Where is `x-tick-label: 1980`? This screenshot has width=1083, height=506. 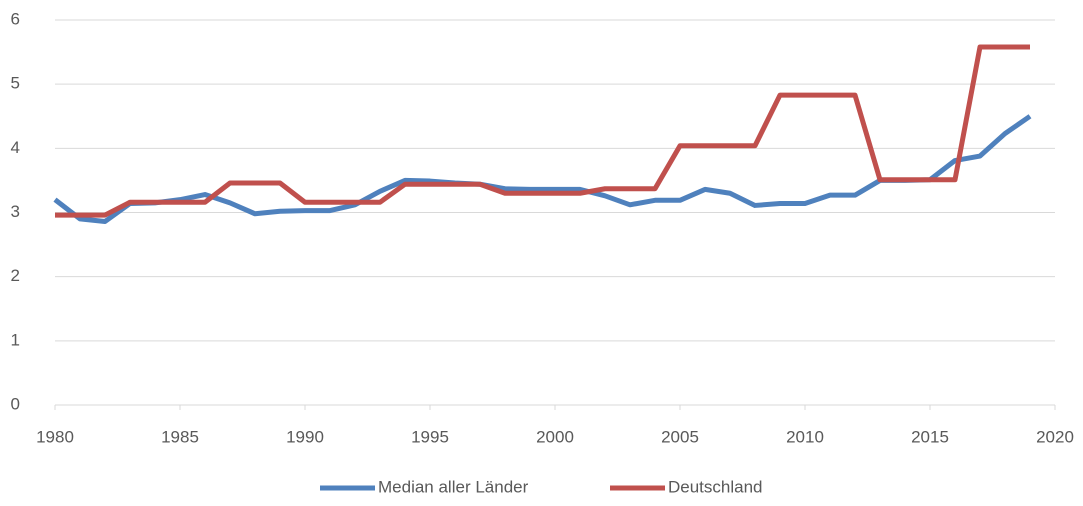
x-tick-label: 1980 is located at coordinates (55, 436).